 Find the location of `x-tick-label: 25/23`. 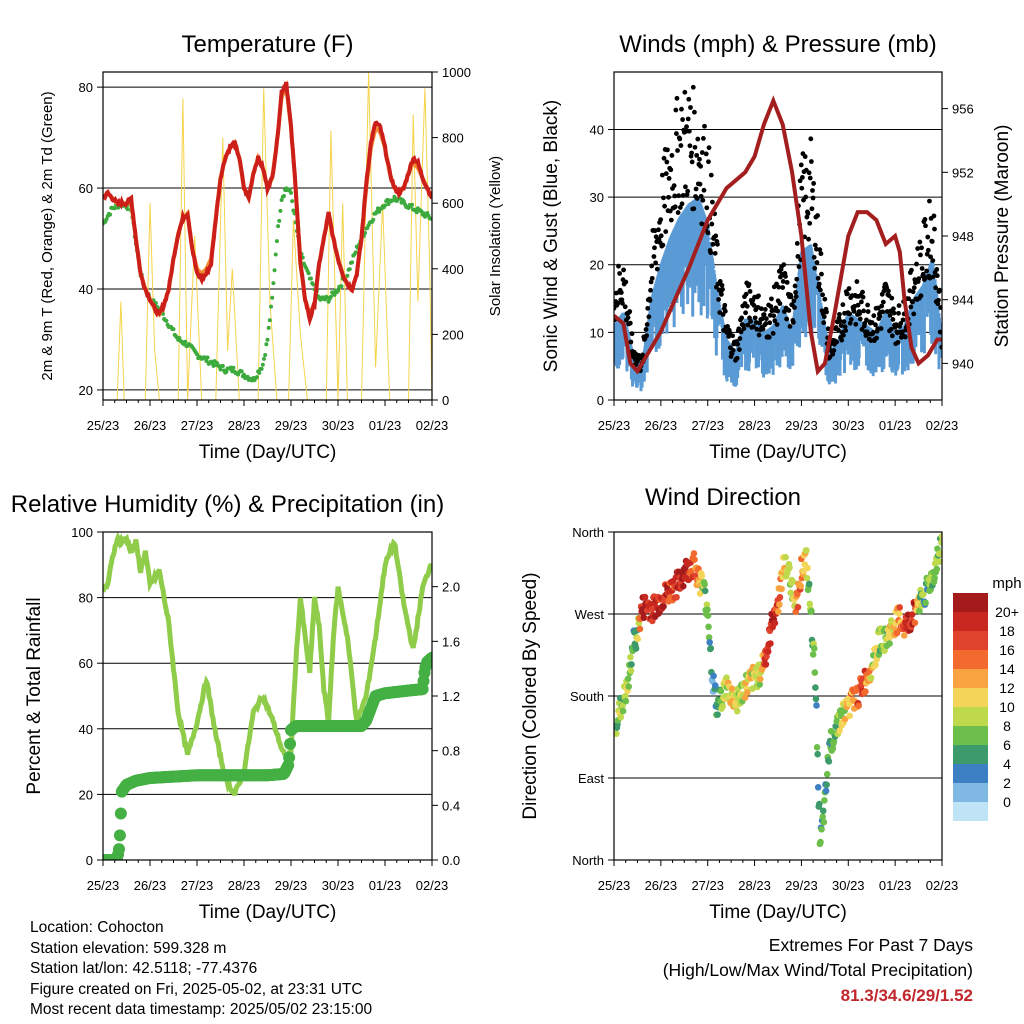

x-tick-label: 25/23 is located at coordinates (614, 425).